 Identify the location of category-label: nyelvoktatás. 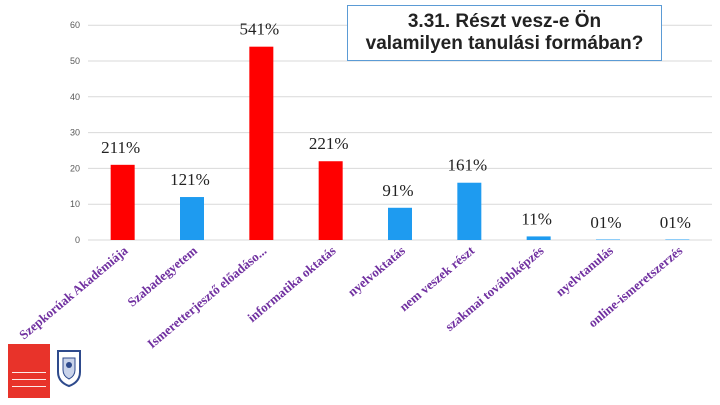
(376, 271).